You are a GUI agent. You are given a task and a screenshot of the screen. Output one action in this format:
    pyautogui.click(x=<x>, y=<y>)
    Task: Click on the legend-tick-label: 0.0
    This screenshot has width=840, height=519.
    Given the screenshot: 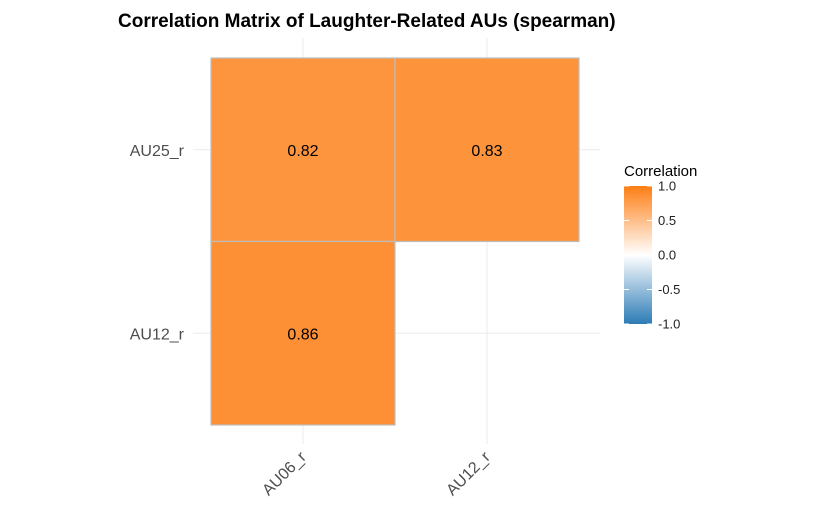 What is the action you would take?
    pyautogui.click(x=667, y=255)
    